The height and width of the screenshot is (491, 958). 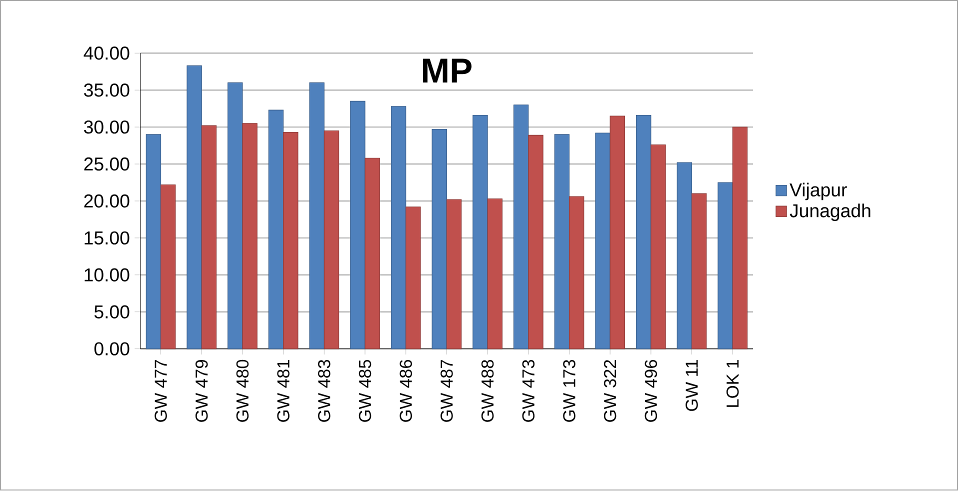 What do you see at coordinates (112, 312) in the screenshot?
I see `y-tick-label: 5.00` at bounding box center [112, 312].